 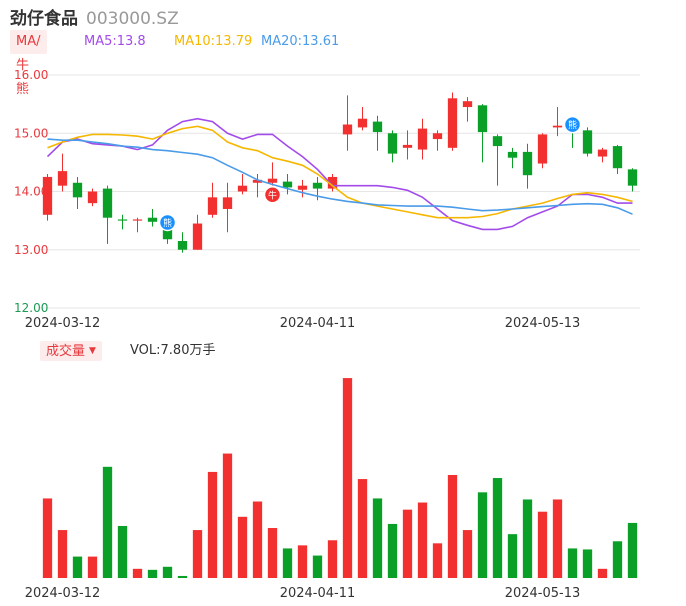 I want to click on ma20-label: MA20:13.61, so click(x=300, y=41).